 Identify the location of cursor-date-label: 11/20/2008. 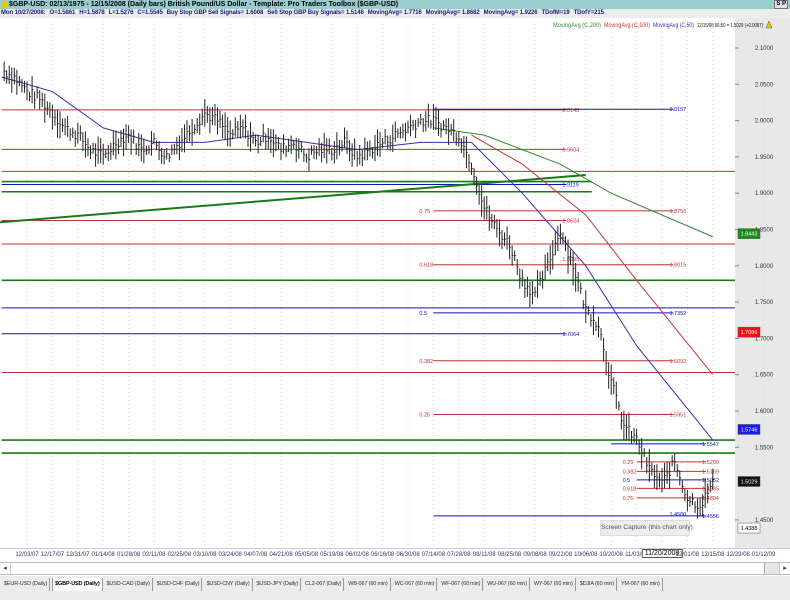
(662, 553).